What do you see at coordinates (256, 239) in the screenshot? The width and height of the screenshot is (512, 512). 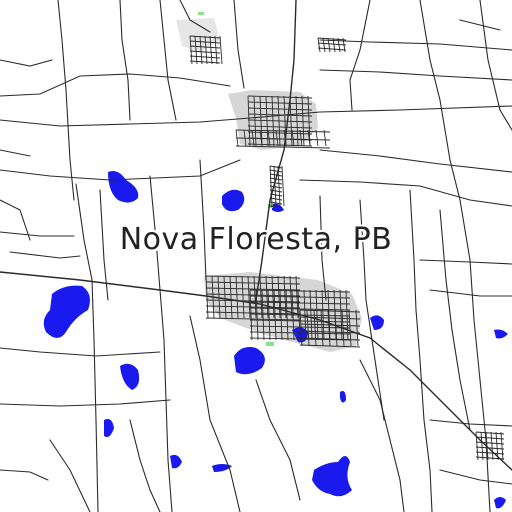 I see `place-label: Nova Floresta, PB` at bounding box center [256, 239].